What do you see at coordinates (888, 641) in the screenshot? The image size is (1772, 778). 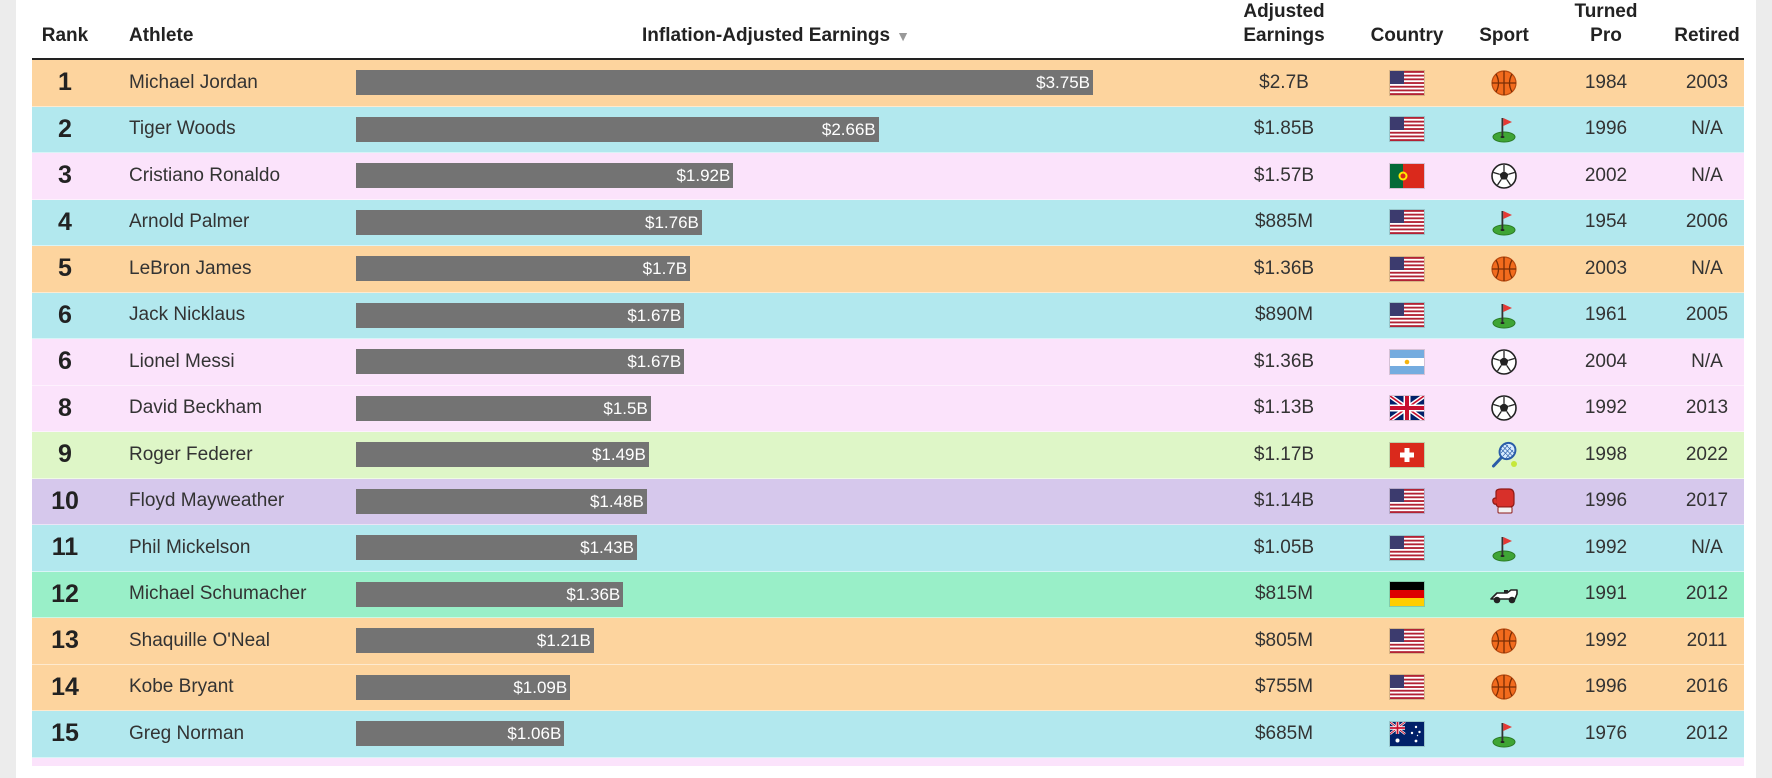 I see `table-row: 13 Shaquille O'Neal $1.21B $805M 1992 2011` at bounding box center [888, 641].